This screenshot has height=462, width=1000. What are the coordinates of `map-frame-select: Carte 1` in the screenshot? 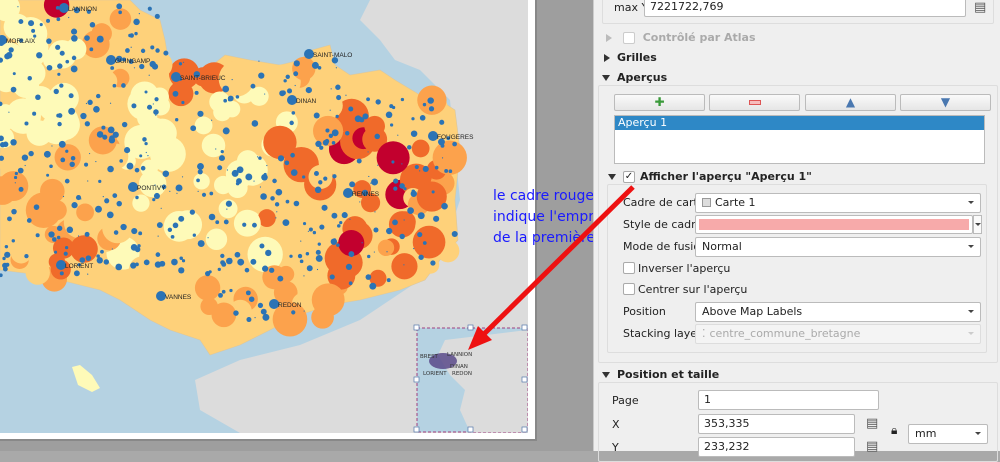 It's located at (838, 203).